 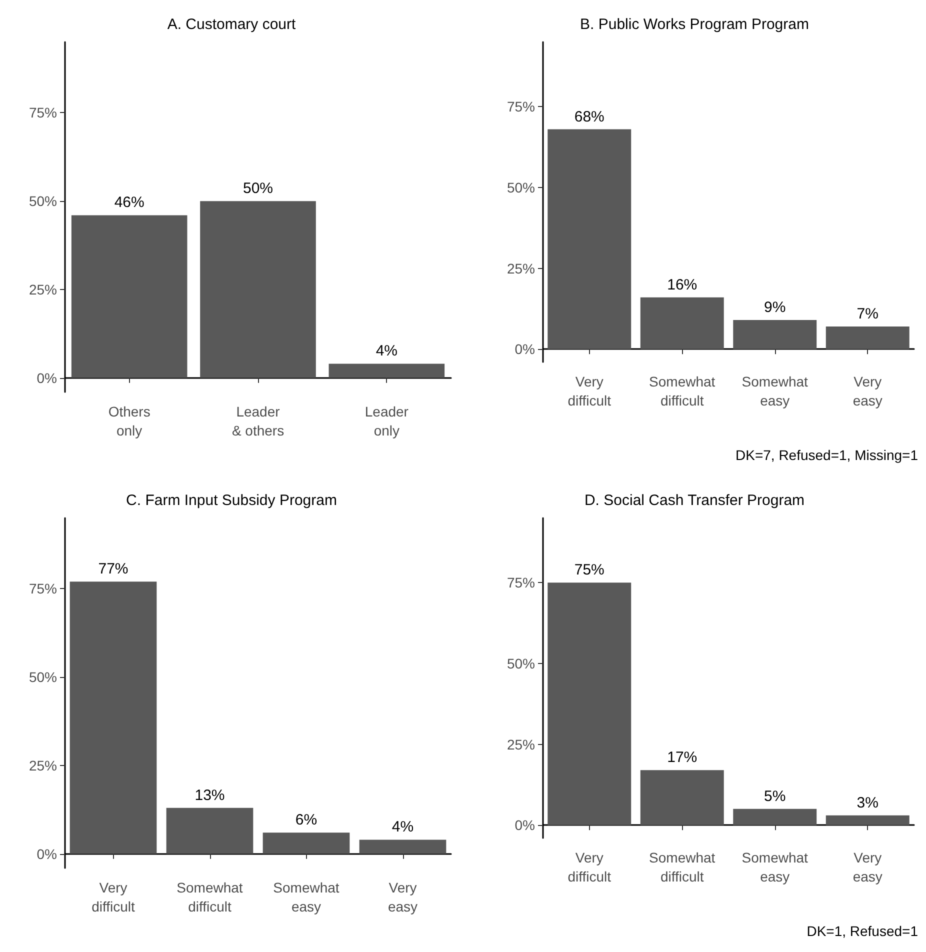 I want to click on data-label: 6%, so click(x=306, y=820).